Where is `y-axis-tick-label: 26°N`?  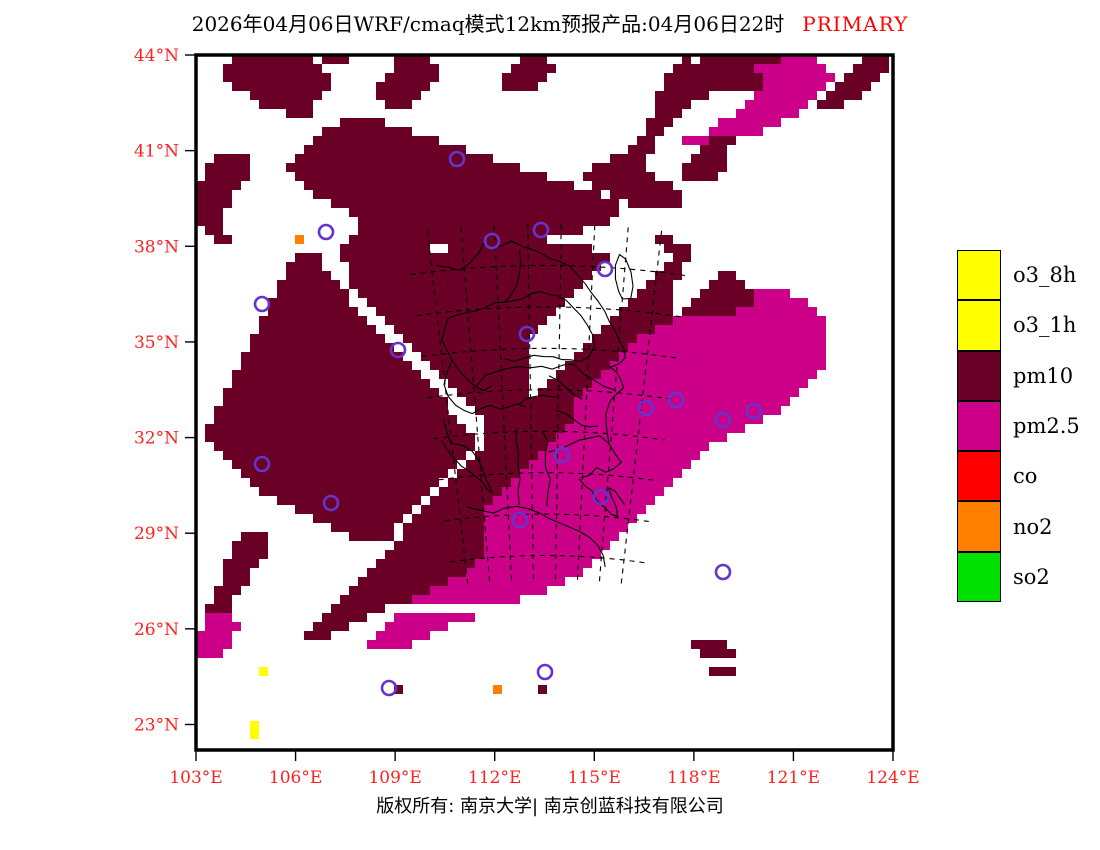
y-axis-tick-label: 26°N is located at coordinates (156, 630).